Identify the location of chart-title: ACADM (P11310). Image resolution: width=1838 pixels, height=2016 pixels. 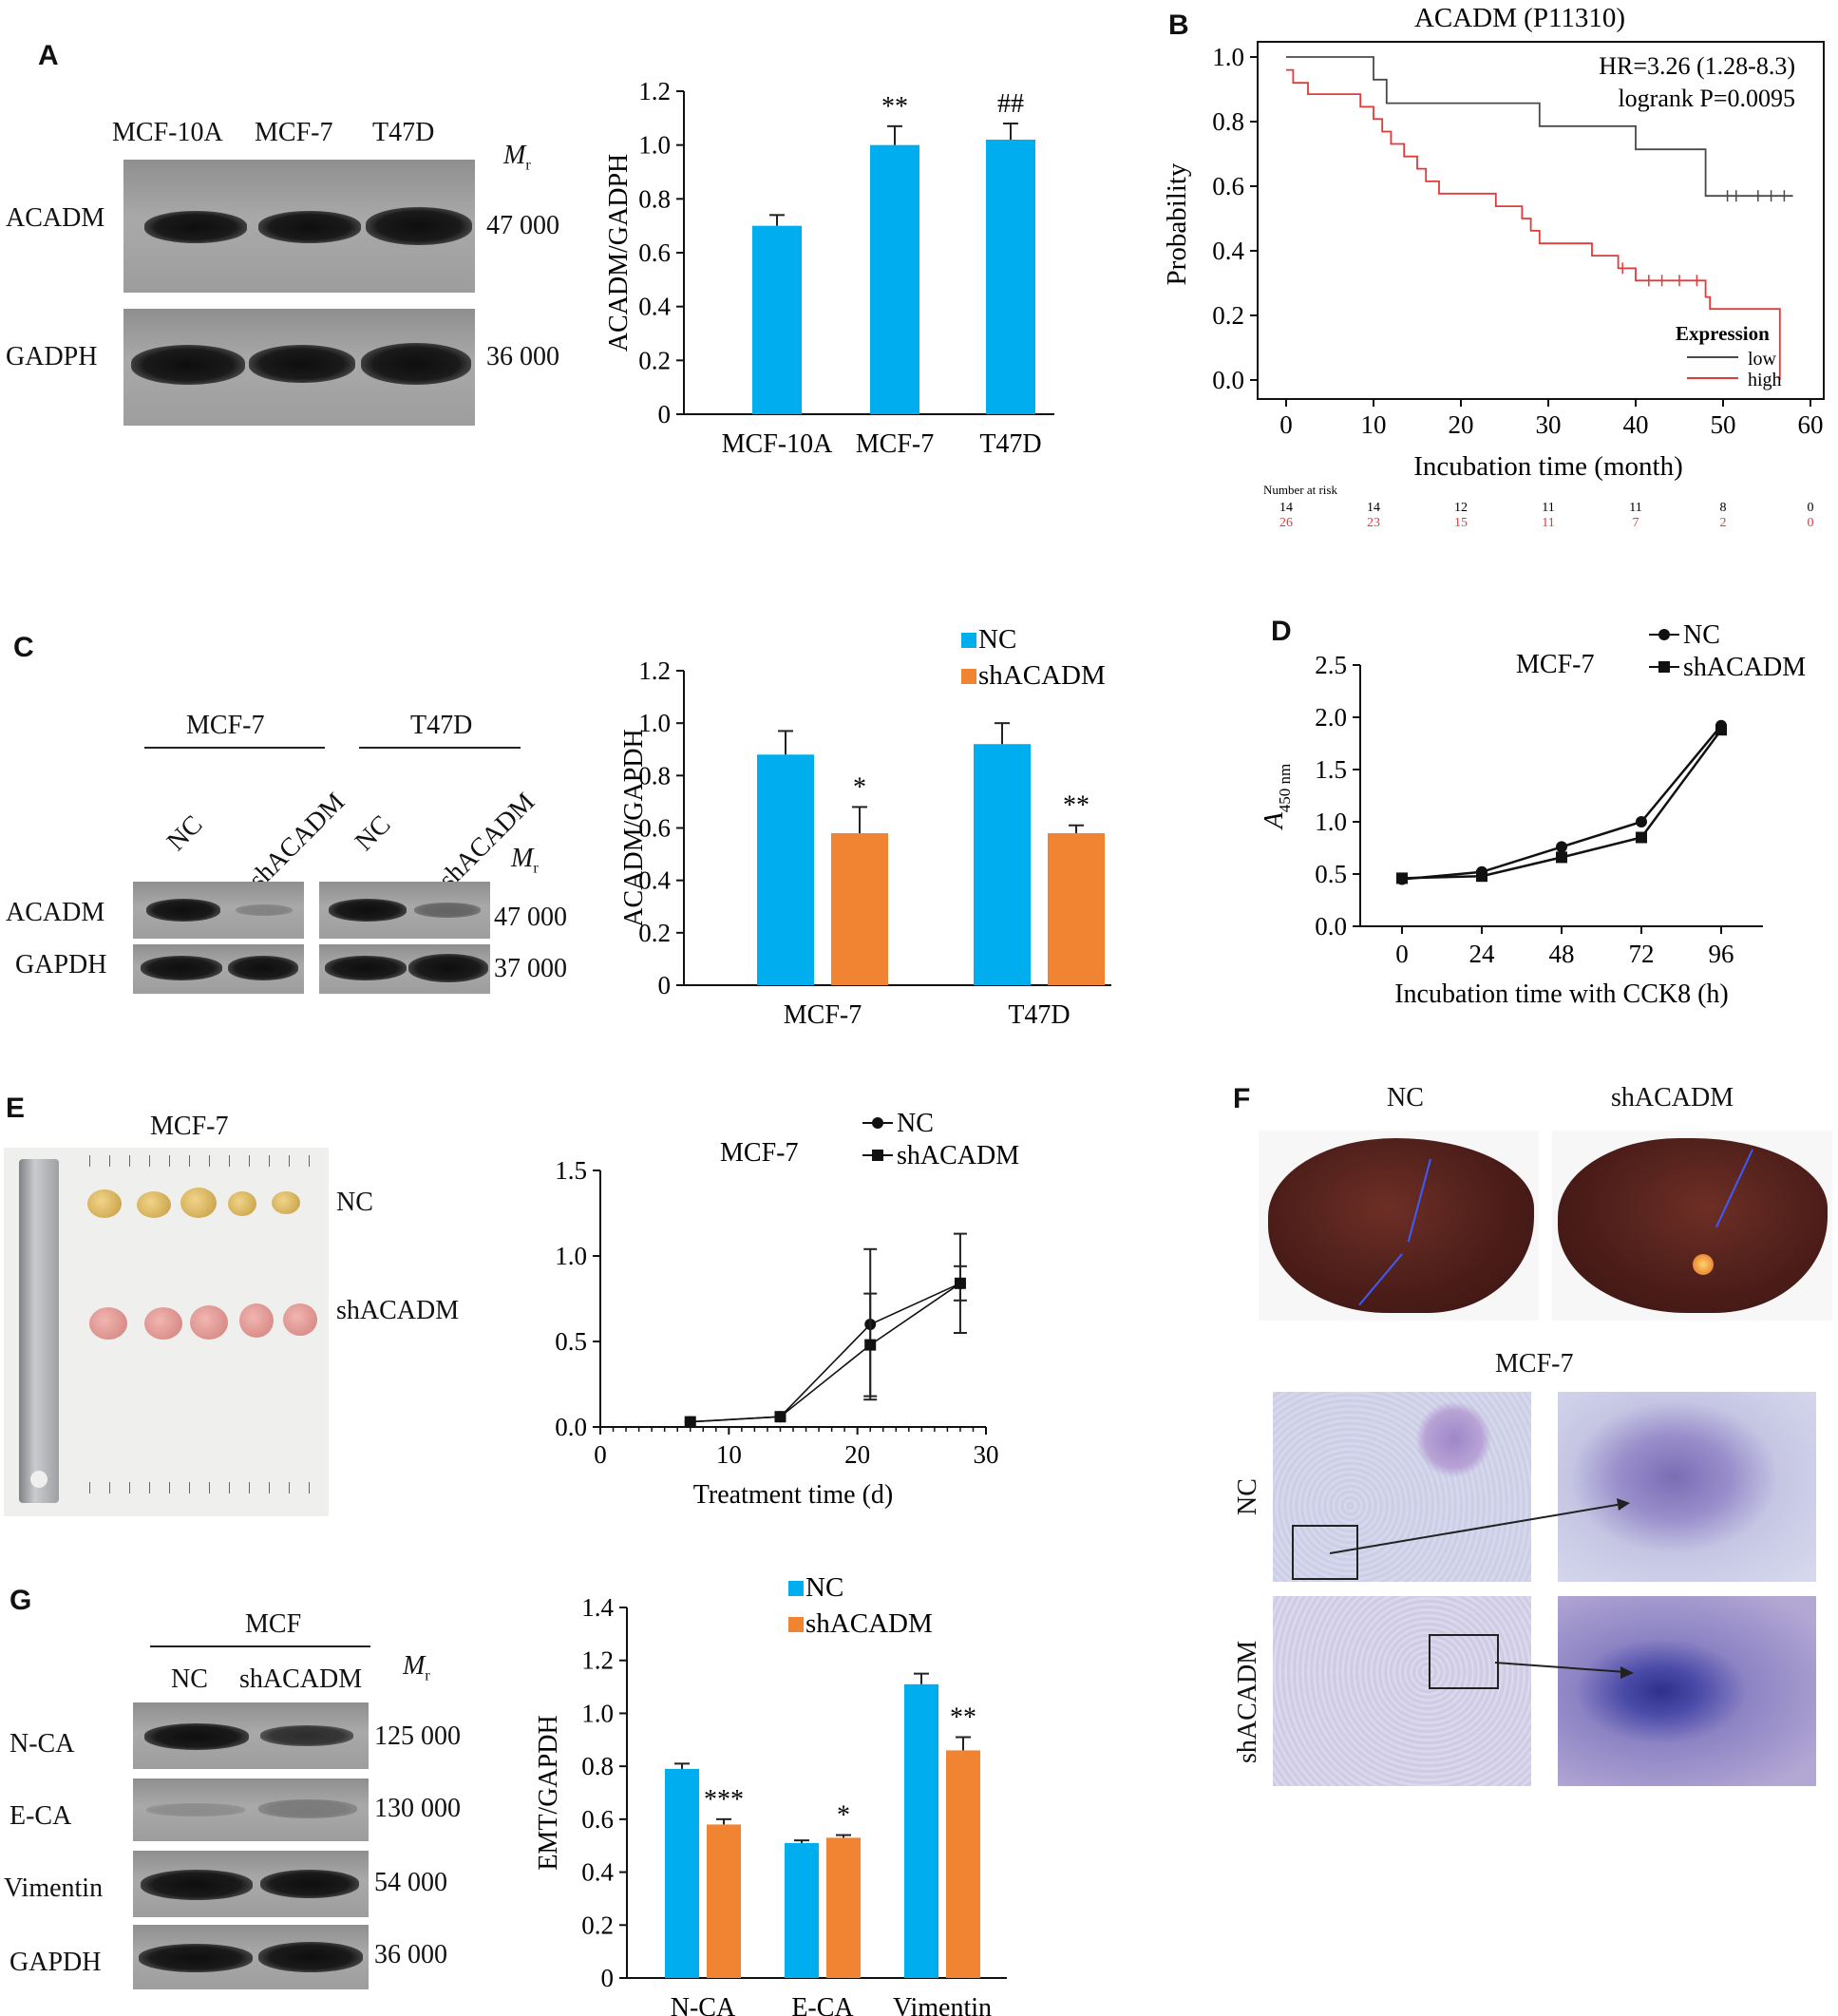
(1519, 18).